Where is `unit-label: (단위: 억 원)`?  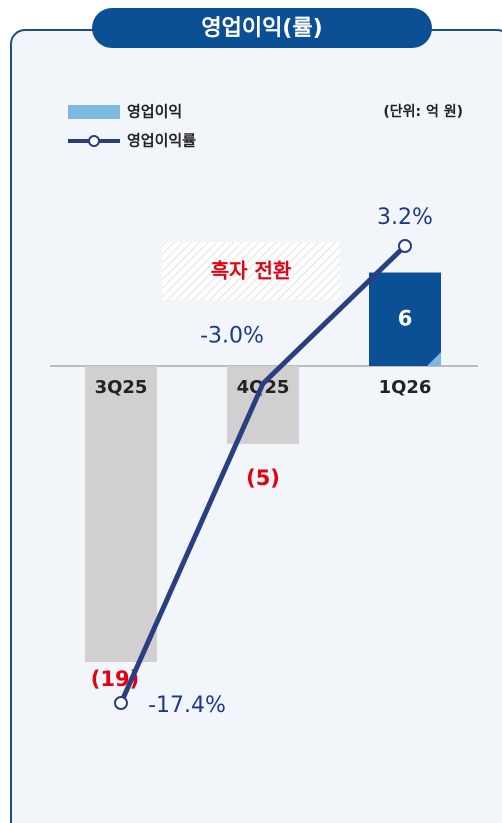
unit-label: (단위: 억 원) is located at coordinates (423, 111).